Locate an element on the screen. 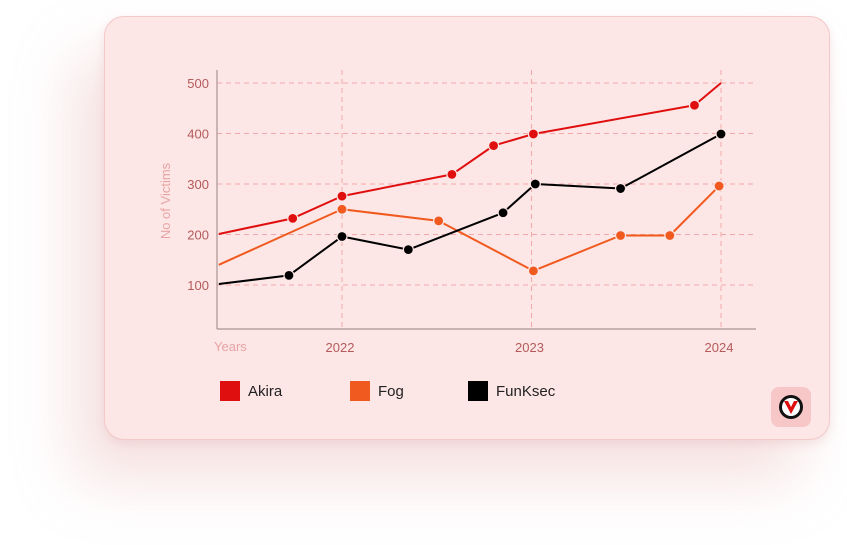 This screenshot has width=847, height=545. y-tick-label-300: 300 is located at coordinates (198, 184).